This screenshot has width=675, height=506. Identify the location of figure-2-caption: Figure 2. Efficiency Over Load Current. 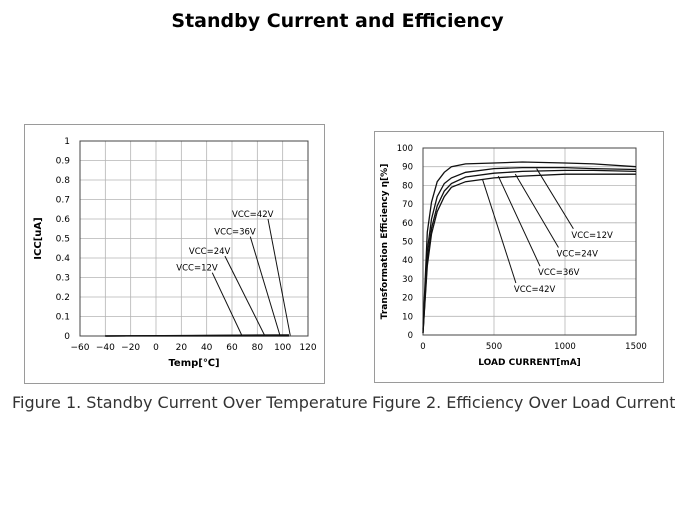
(523, 402).